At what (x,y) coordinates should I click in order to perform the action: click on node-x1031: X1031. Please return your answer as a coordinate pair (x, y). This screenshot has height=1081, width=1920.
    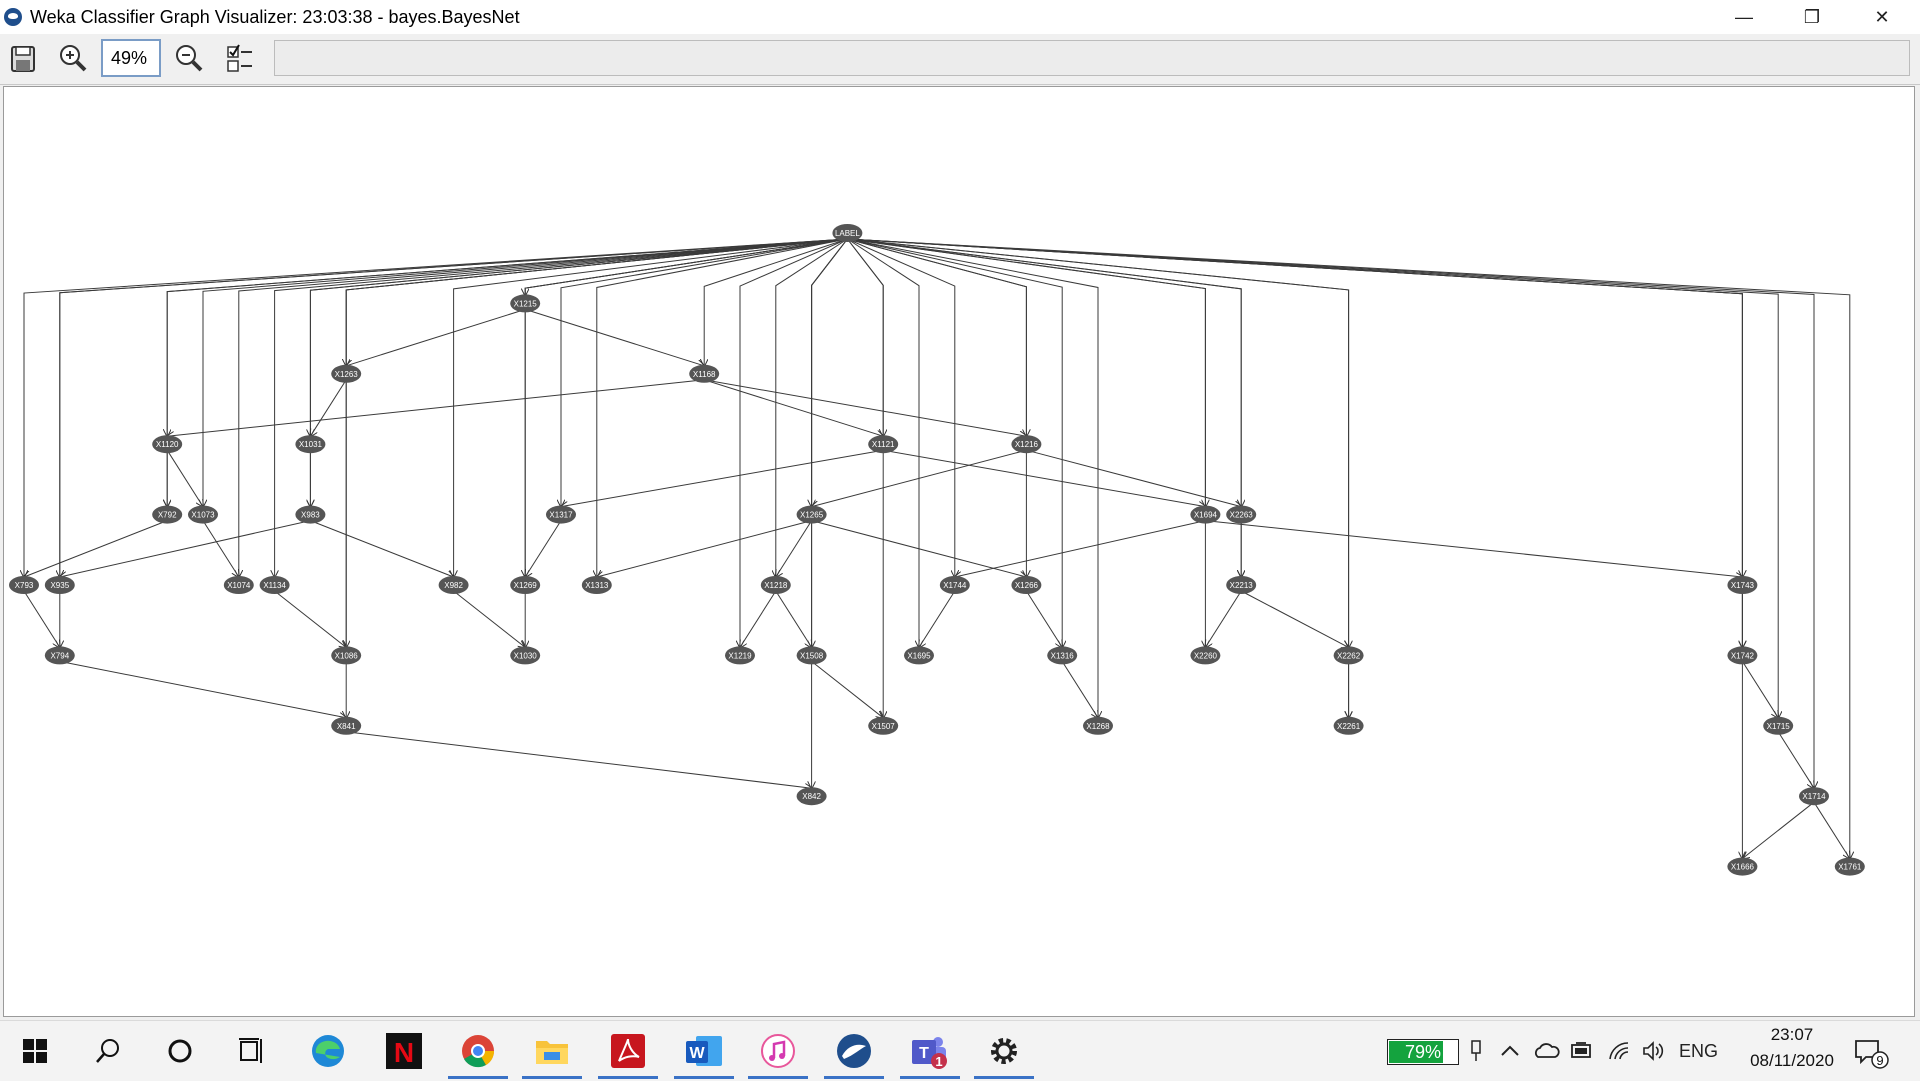
    Looking at the image, I should click on (310, 444).